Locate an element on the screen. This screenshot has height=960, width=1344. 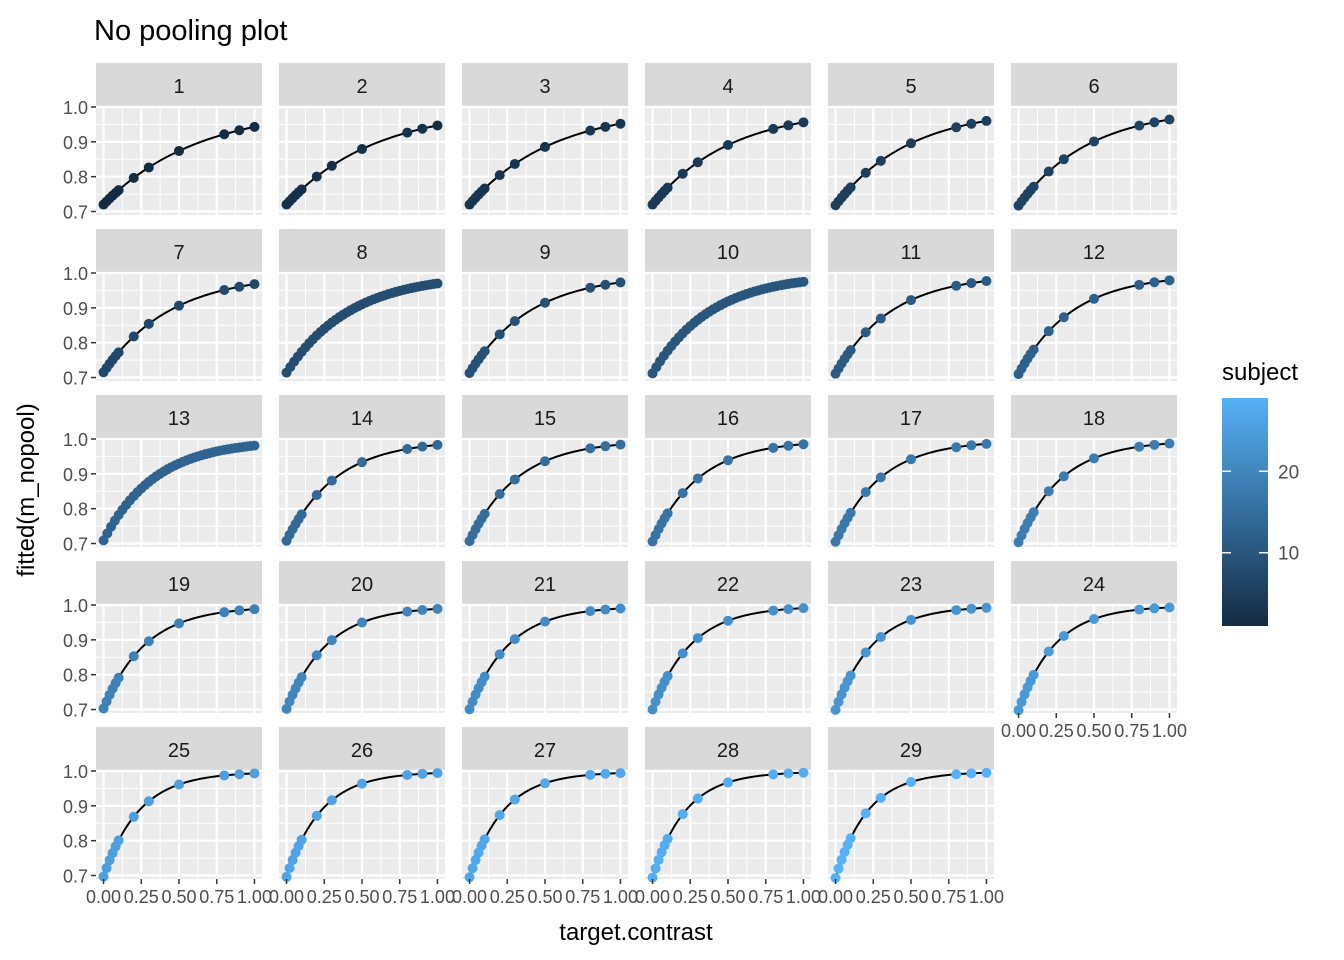
facet-panel-14: 14 is located at coordinates (362, 471).